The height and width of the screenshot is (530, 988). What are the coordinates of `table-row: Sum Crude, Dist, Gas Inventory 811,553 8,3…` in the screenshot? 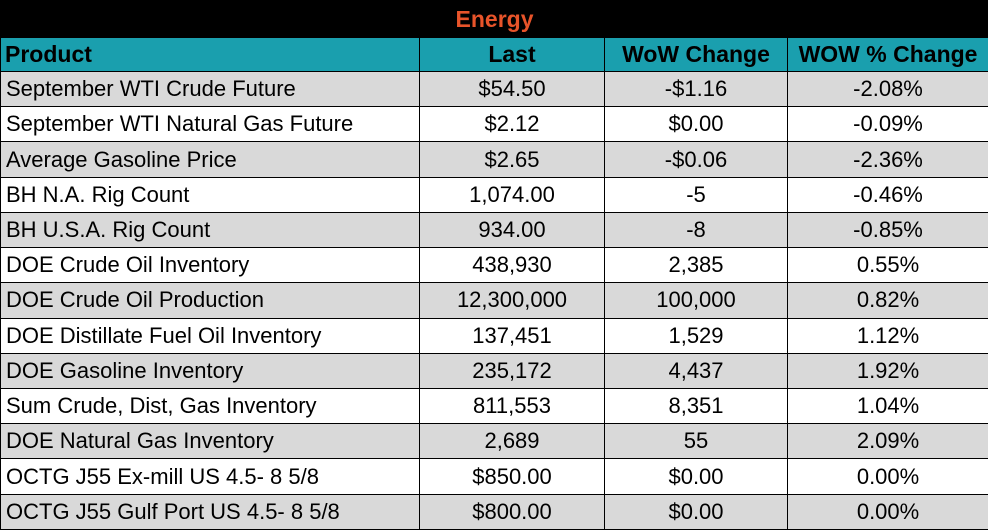 It's located at (494, 406).